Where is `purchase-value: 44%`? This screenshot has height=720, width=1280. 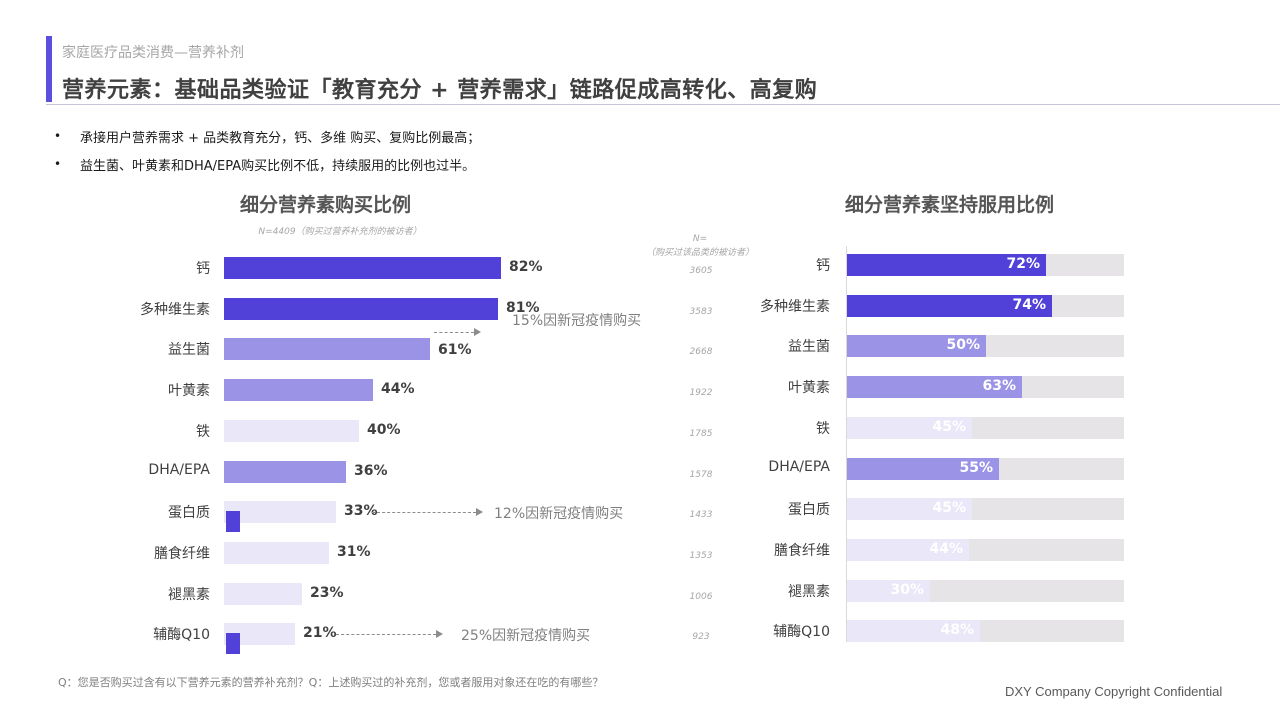
purchase-value: 44% is located at coordinates (398, 389).